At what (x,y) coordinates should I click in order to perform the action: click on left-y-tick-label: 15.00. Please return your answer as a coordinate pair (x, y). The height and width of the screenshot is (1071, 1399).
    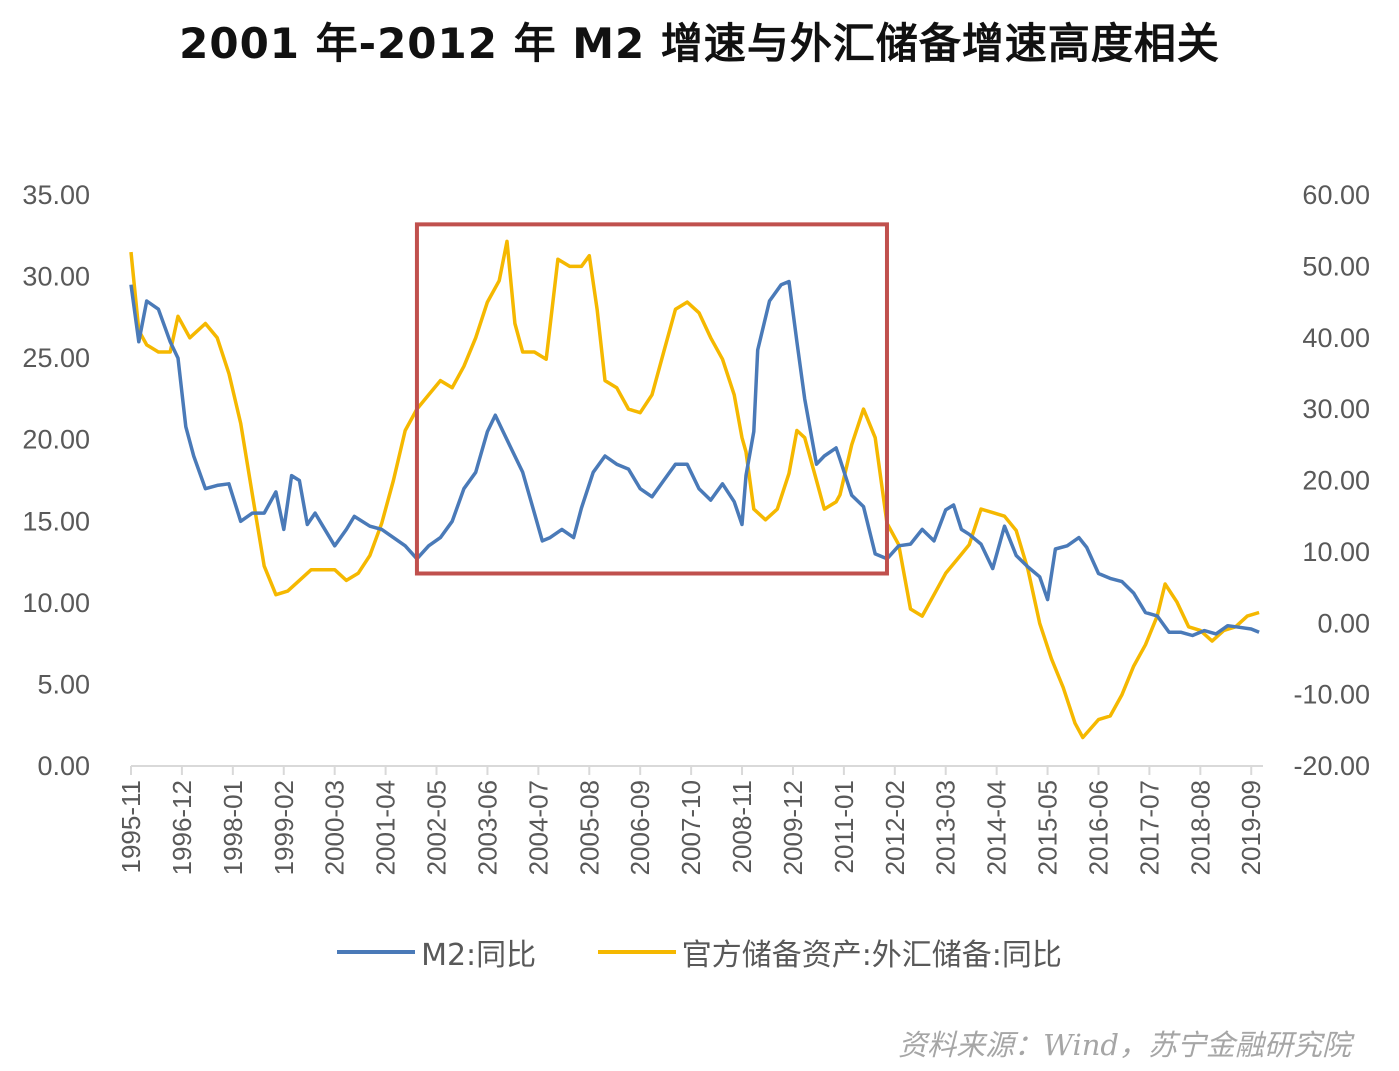
    Looking at the image, I should click on (56, 521).